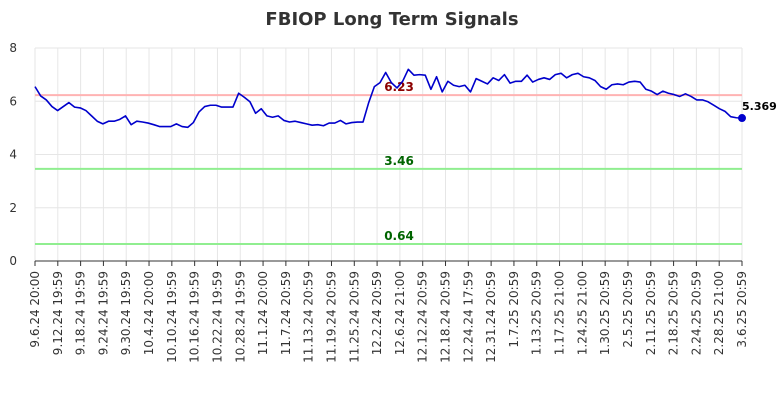  What do you see at coordinates (399, 161) in the screenshot?
I see `reference-line-label: 3.46` at bounding box center [399, 161].